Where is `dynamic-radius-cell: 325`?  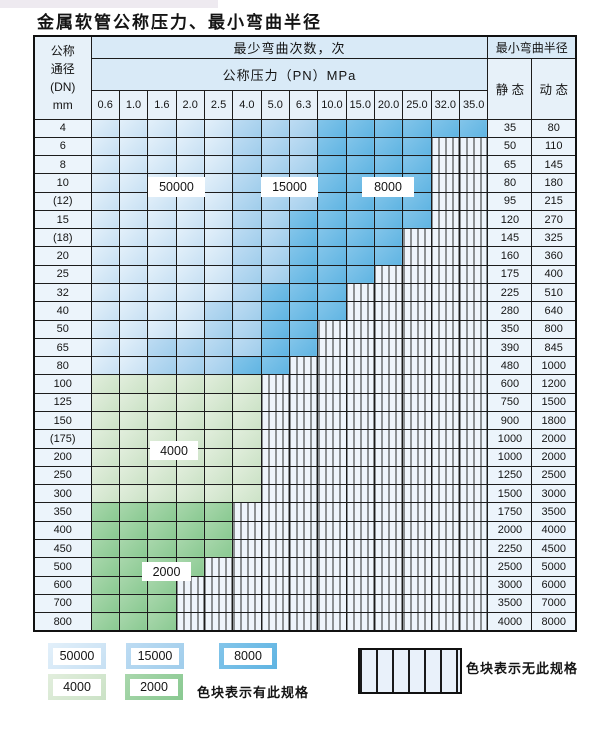
dynamic-radius-cell: 325 is located at coordinates (554, 238).